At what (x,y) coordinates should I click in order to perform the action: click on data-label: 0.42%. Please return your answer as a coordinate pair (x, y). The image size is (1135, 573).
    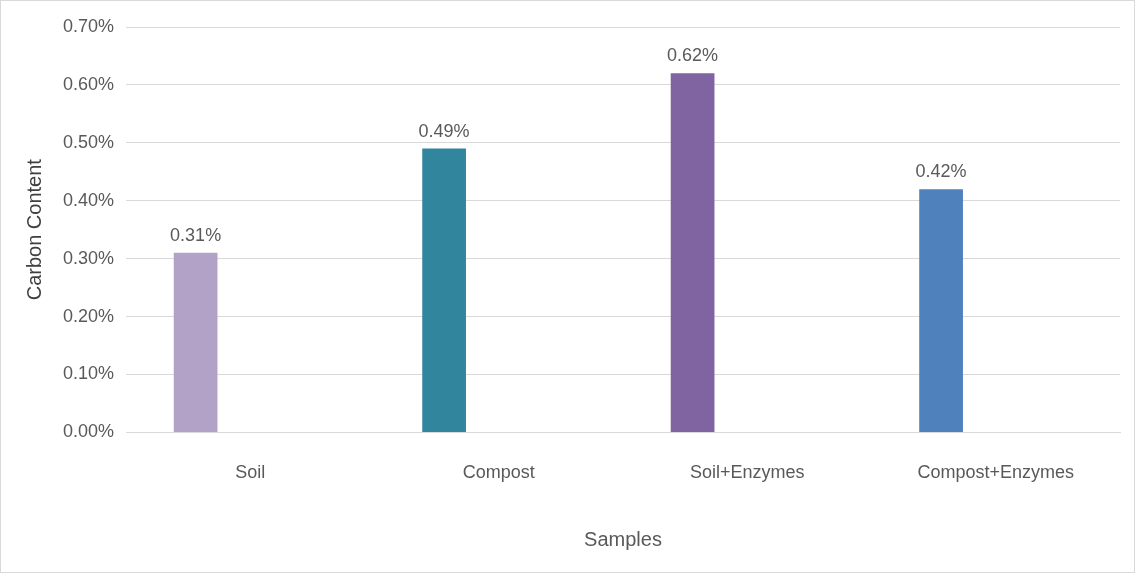
    Looking at the image, I should click on (941, 171).